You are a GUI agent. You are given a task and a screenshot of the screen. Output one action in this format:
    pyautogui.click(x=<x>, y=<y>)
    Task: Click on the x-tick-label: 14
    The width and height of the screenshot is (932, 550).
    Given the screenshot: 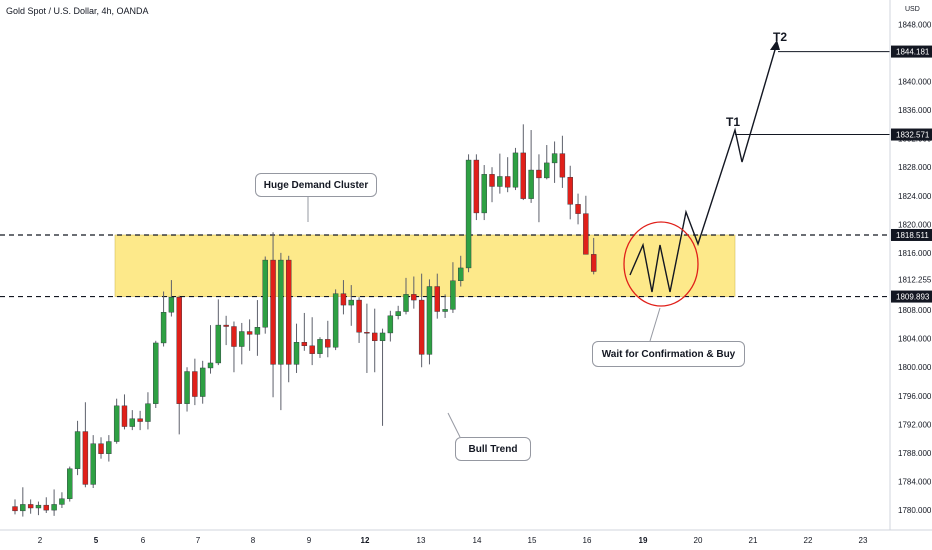 What is the action you would take?
    pyautogui.click(x=477, y=540)
    